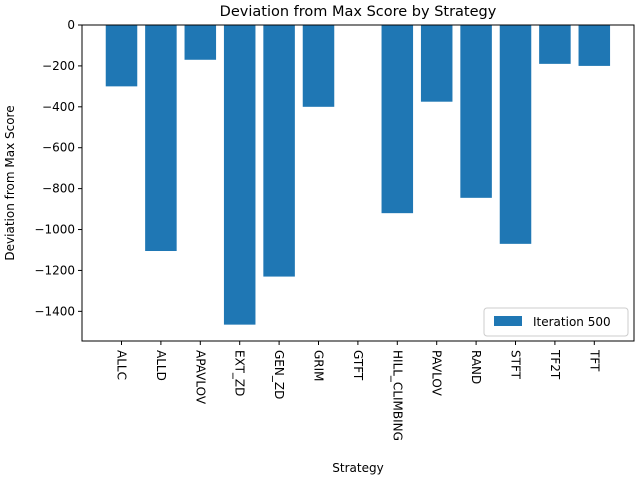 Image resolution: width=640 pixels, height=480 pixels. I want to click on bar-alld, so click(161, 138).